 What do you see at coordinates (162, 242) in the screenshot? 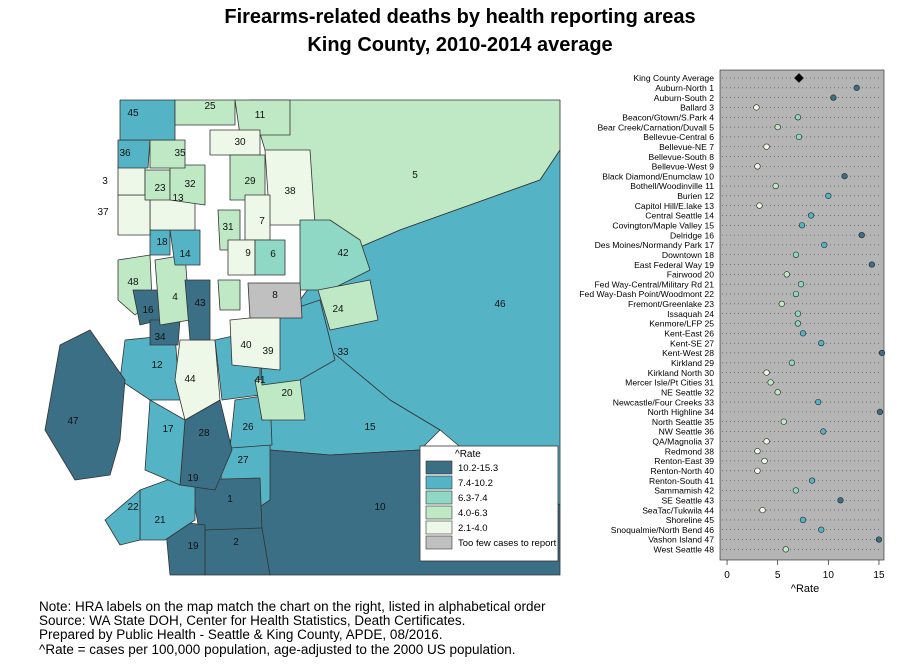
I see `map-hra-label: 18` at bounding box center [162, 242].